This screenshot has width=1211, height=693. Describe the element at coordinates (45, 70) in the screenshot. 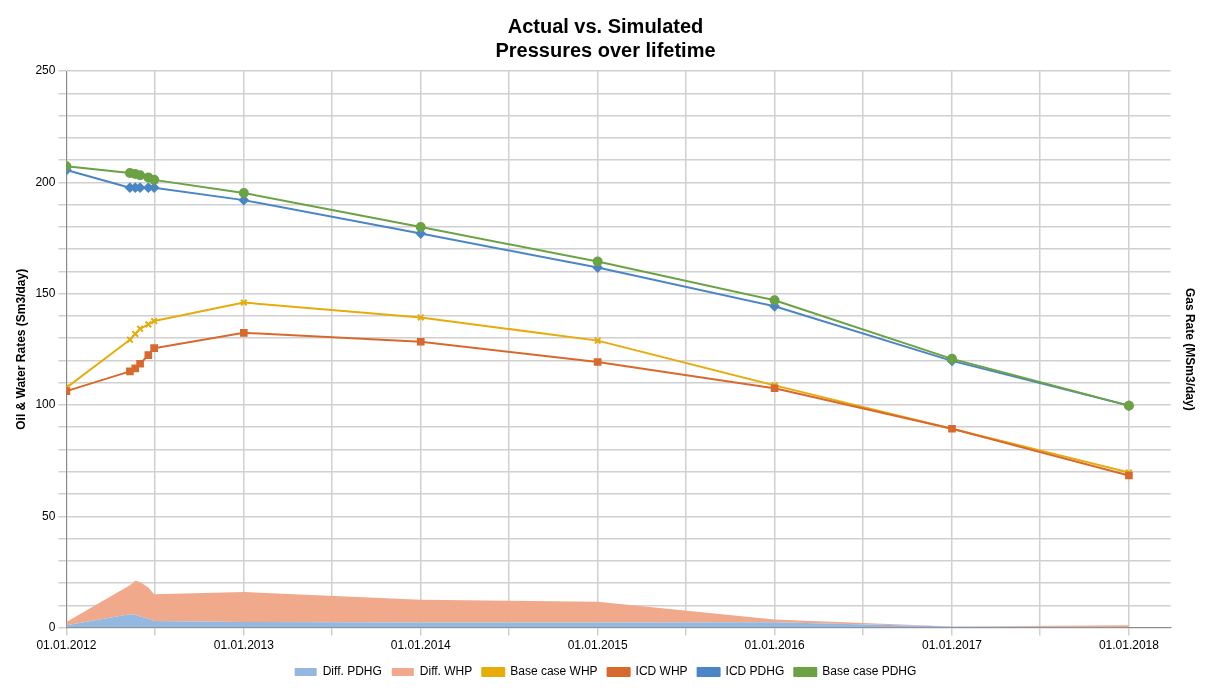

I see `y-tick-label: 250` at that location.